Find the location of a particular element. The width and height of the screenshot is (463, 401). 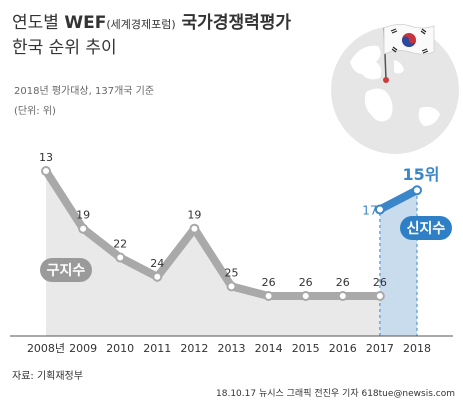

x-tick-label: 2015 is located at coordinates (306, 348).